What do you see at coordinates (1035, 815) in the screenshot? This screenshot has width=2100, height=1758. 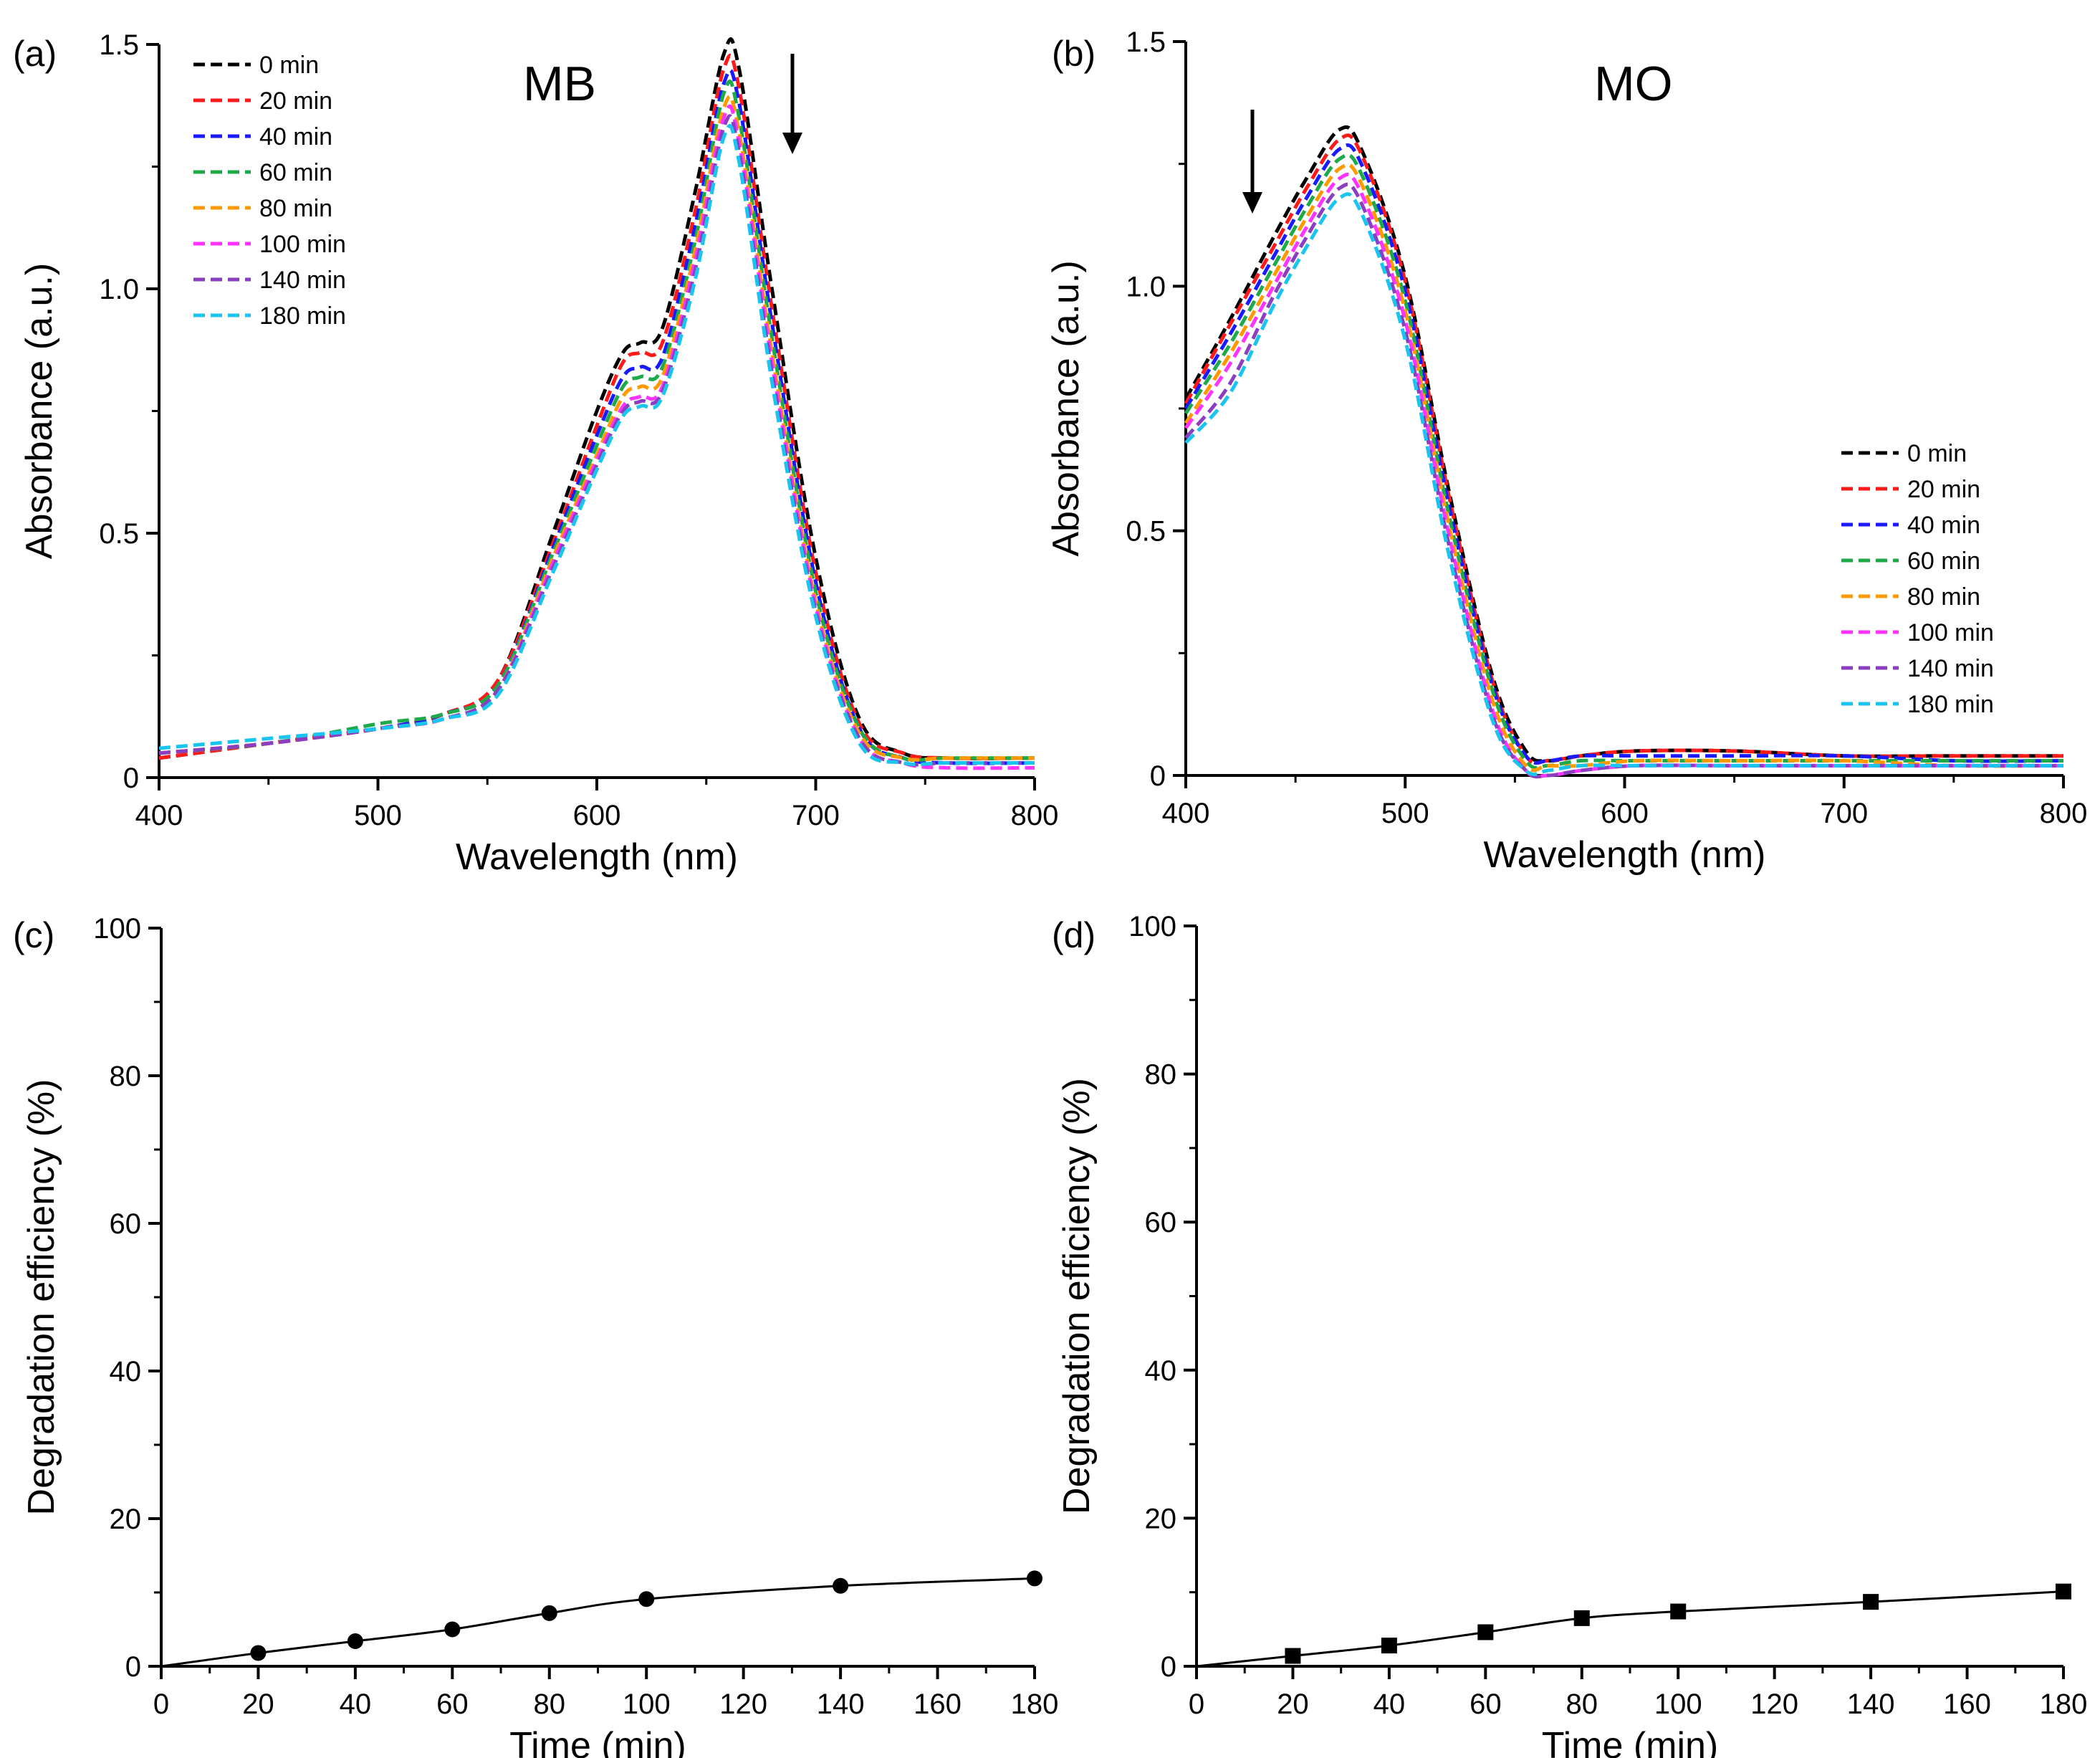 I see `x-tick-label: 800` at bounding box center [1035, 815].